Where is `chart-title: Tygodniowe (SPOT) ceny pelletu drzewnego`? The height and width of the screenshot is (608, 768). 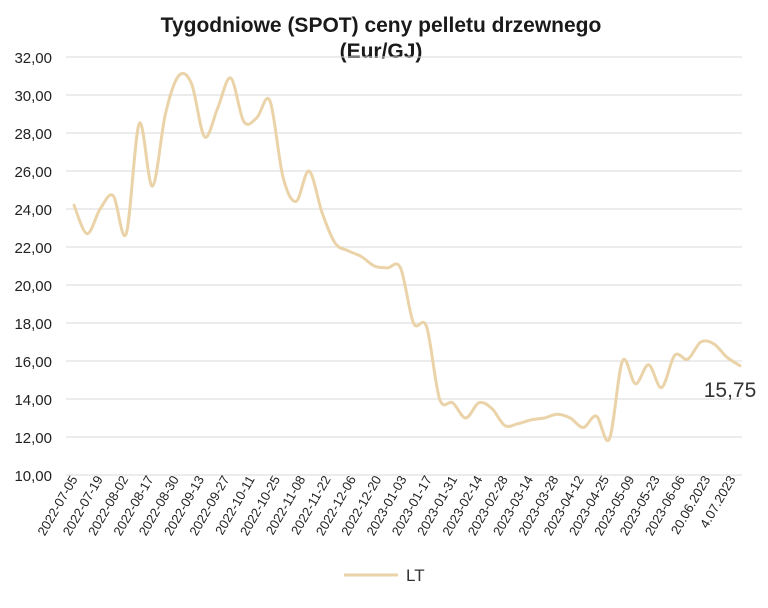 chart-title: Tygodniowe (SPOT) ceny pelletu drzewnego is located at coordinates (381, 25).